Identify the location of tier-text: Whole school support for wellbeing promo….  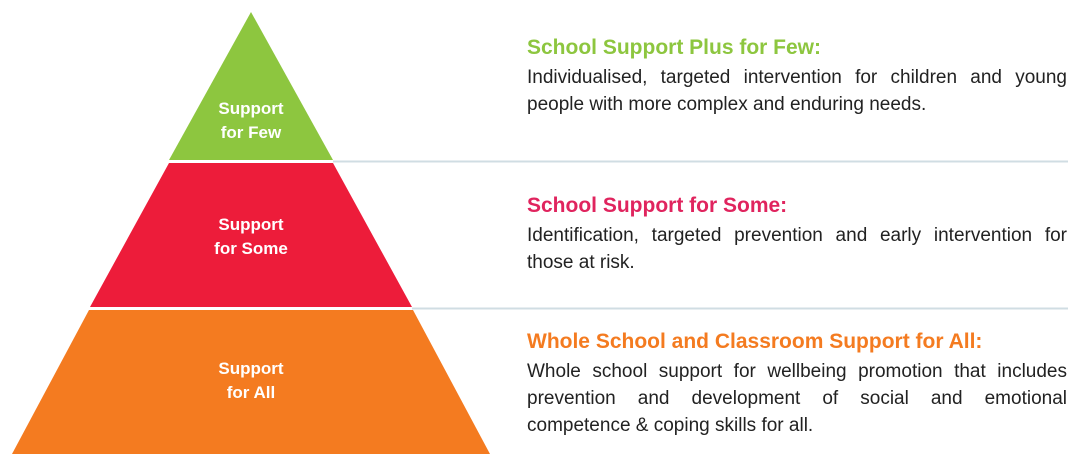
(797, 398).